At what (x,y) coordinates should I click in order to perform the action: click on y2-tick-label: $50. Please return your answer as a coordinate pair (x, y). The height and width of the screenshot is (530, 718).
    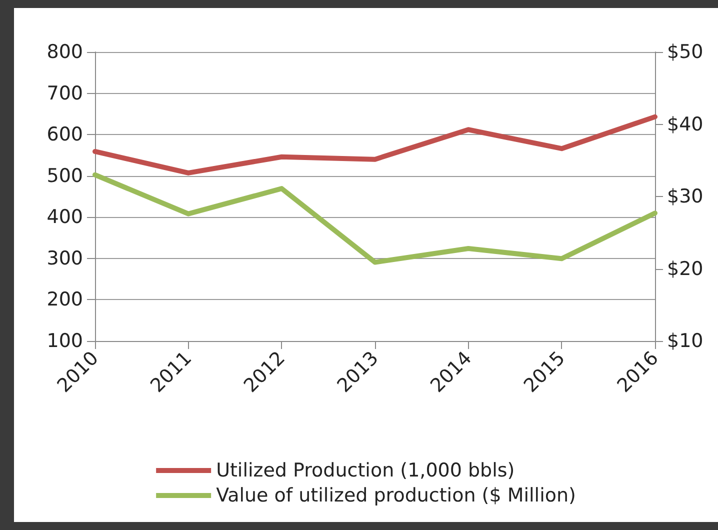
    Looking at the image, I should click on (685, 52).